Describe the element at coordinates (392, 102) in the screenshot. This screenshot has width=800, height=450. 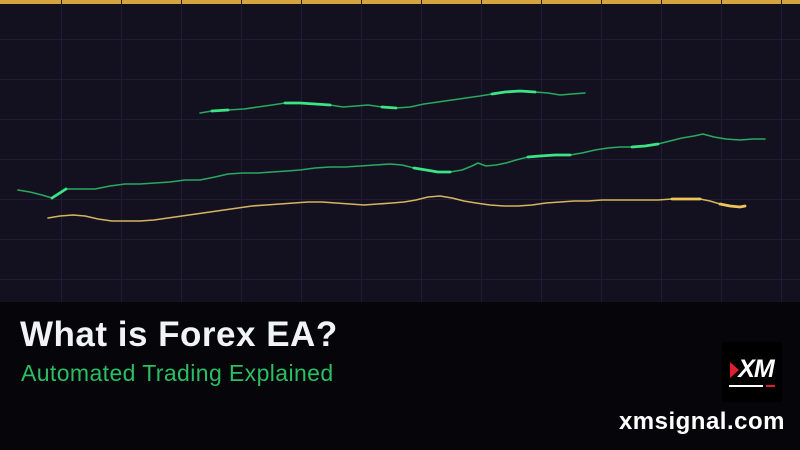
I see `upper-green-line` at that location.